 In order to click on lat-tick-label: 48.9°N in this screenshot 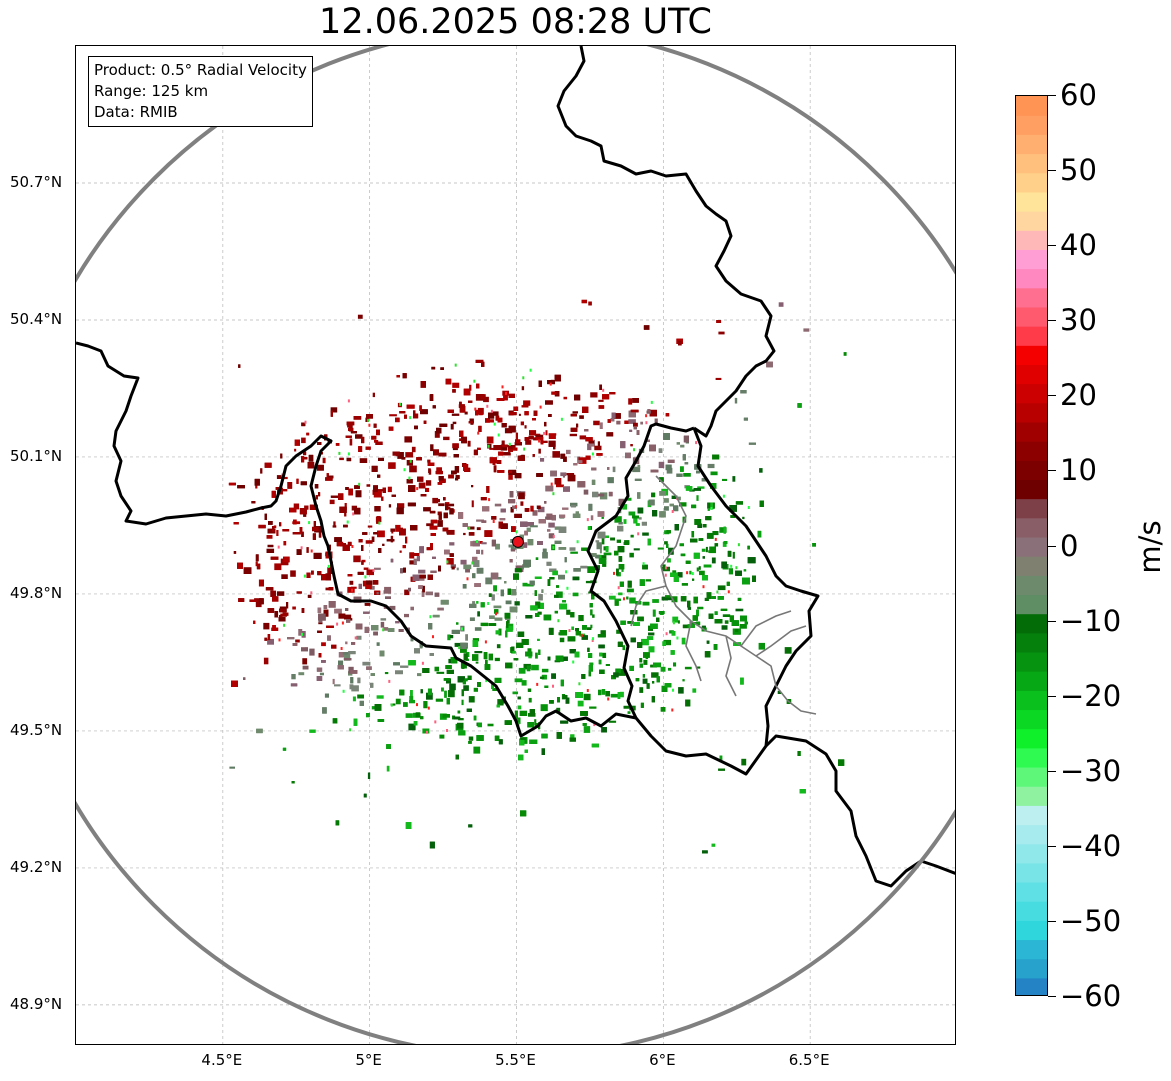, I will do `click(36, 1003)`.